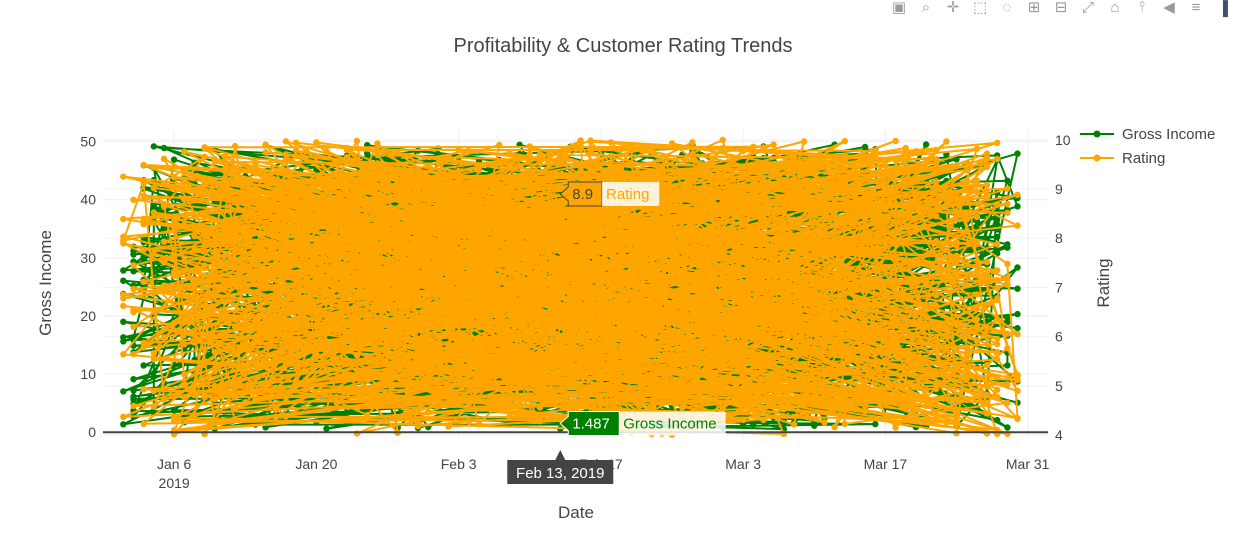  Describe the element at coordinates (1034, 8) in the screenshot. I see `zoom-in-icon: ⊞` at that location.